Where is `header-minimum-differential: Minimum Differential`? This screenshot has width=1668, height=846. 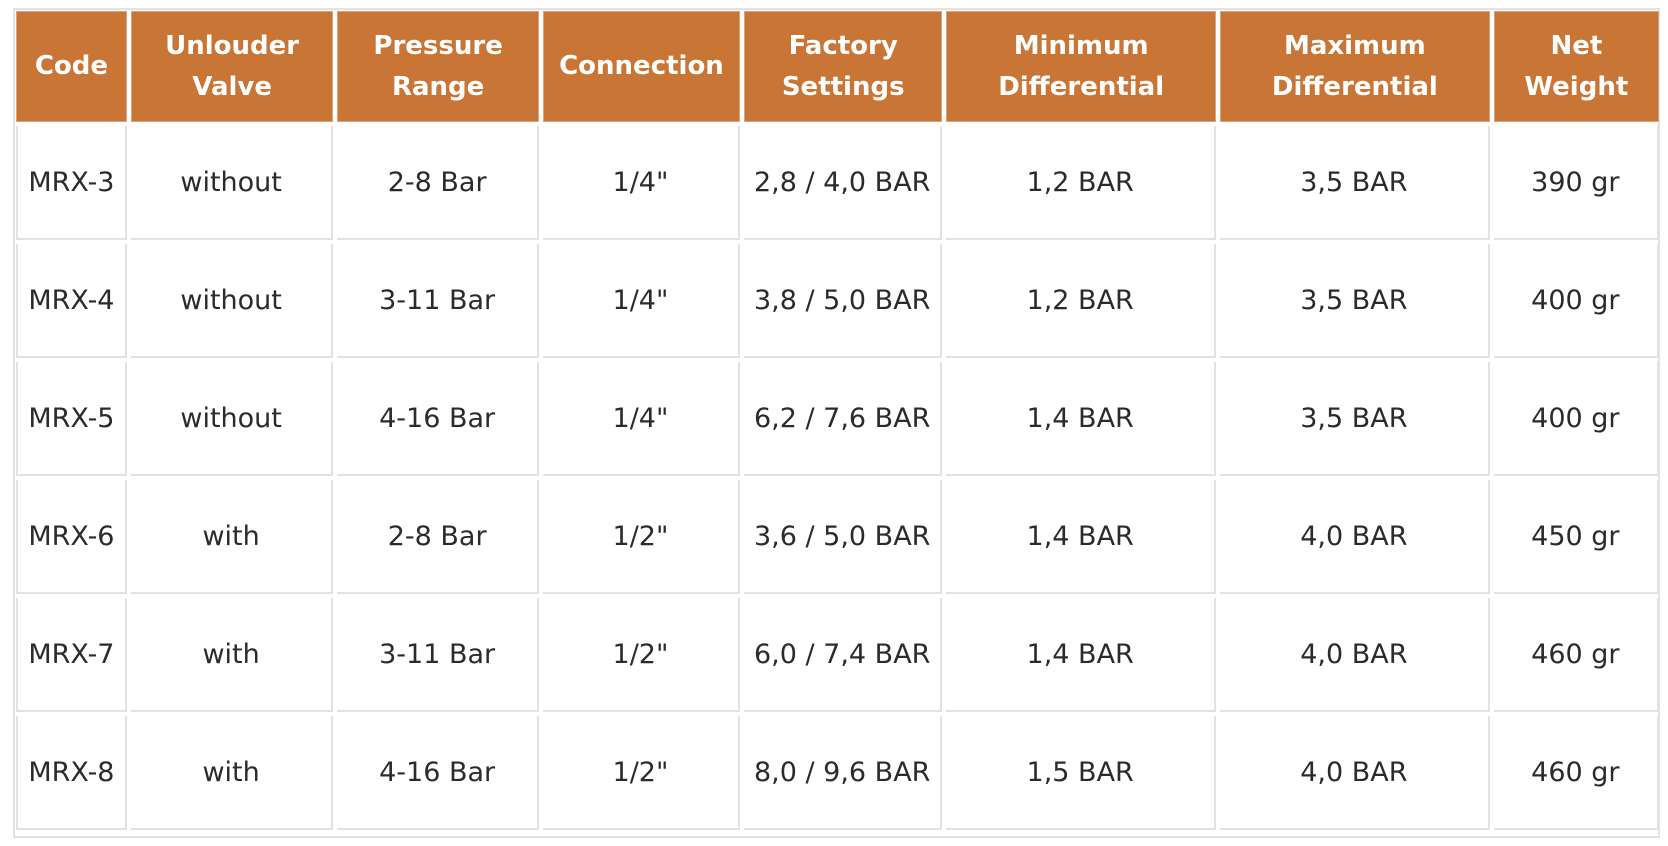 header-minimum-differential: Minimum Differential is located at coordinates (1081, 66).